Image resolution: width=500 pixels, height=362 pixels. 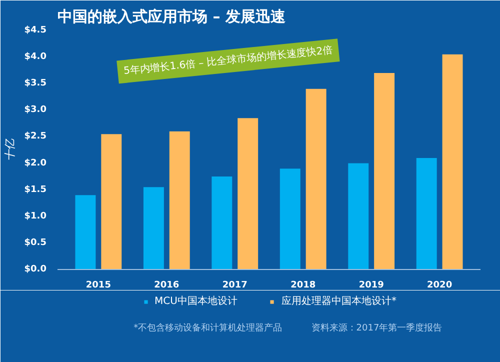 I want to click on text: 资料来源：2017年第一季度报告, so click(x=376, y=328).